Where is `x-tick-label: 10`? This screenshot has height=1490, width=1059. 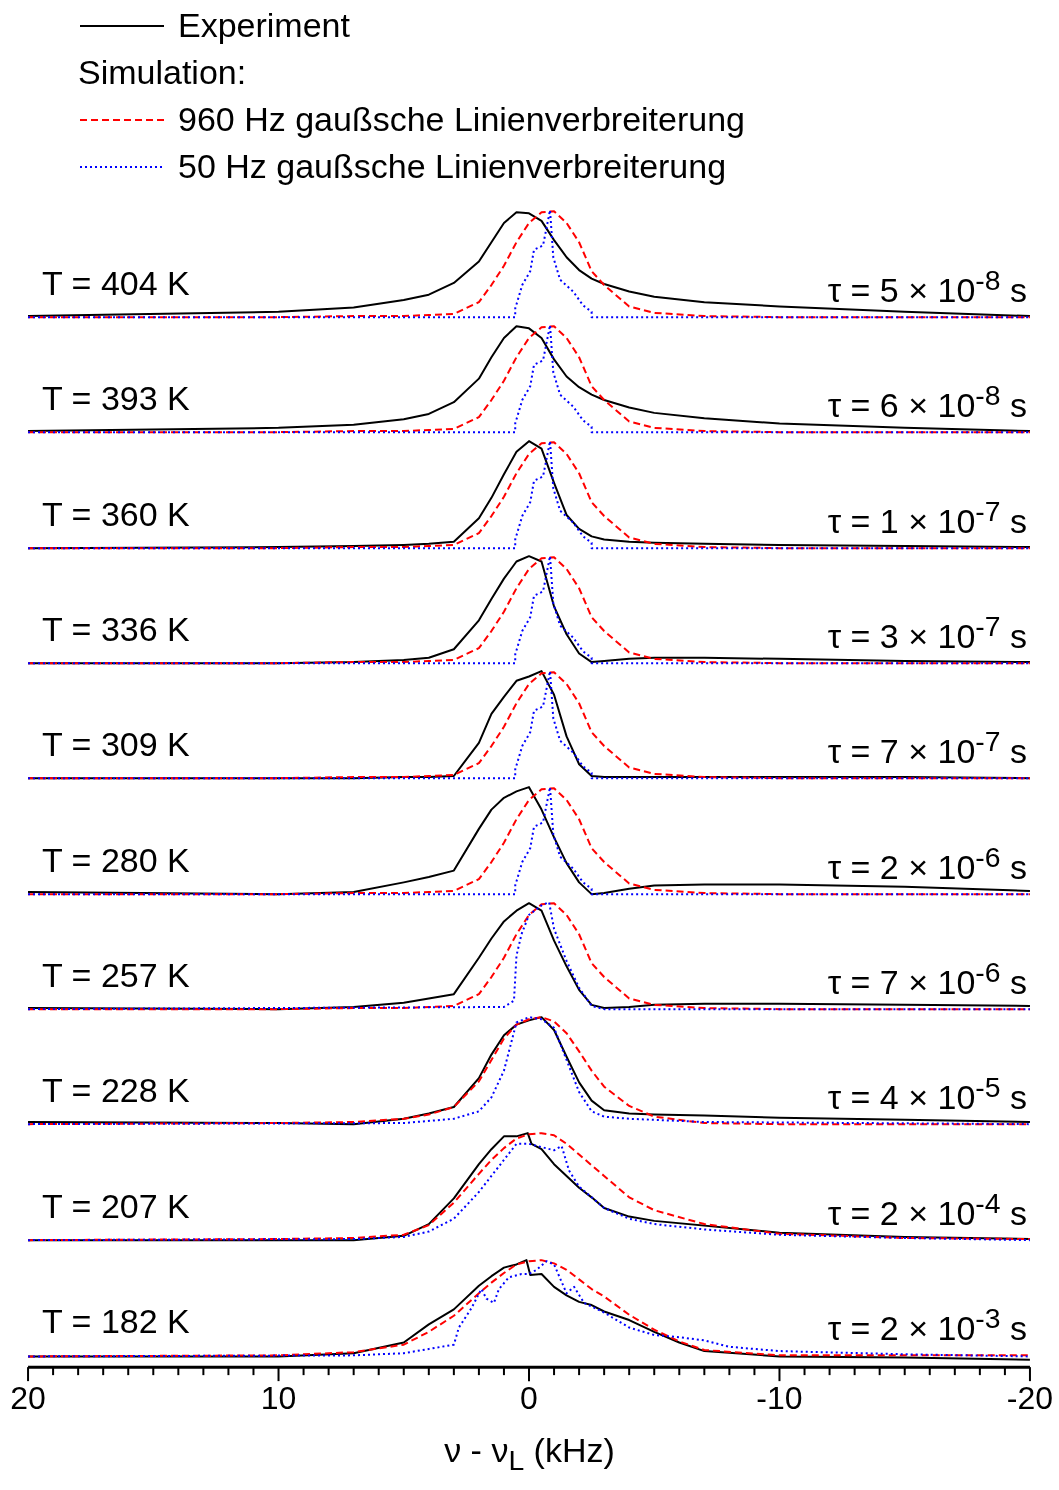 x-tick-label: 10 is located at coordinates (278, 1397).